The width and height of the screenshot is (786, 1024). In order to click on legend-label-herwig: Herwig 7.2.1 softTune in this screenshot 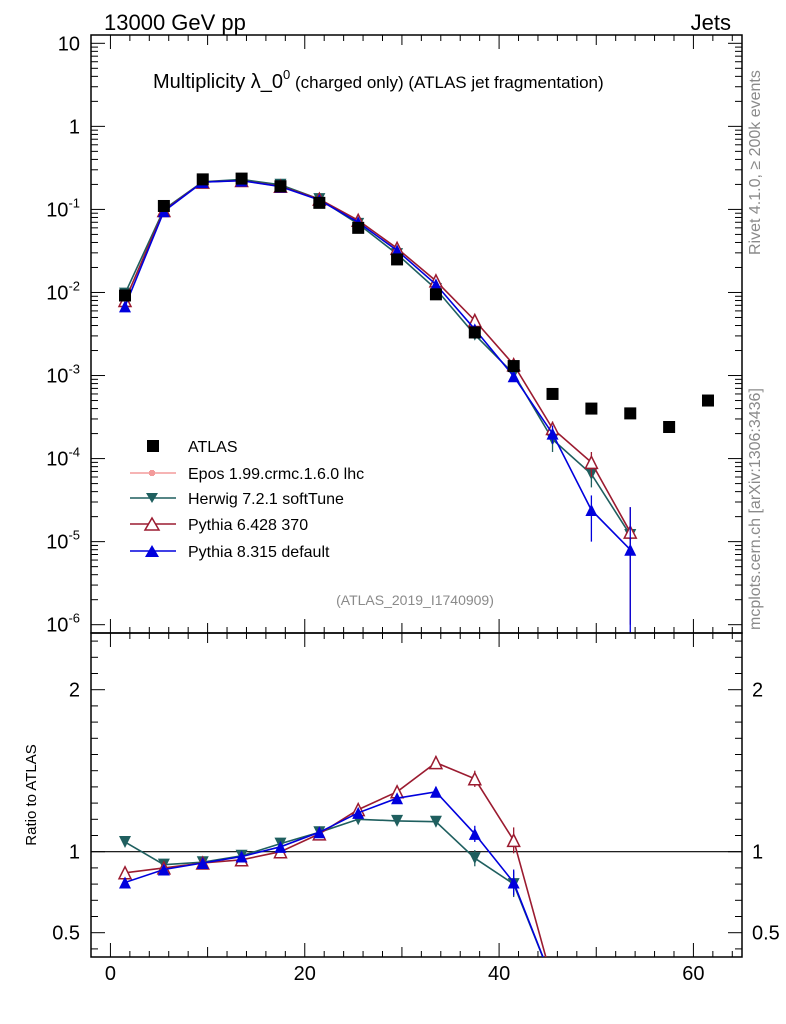, I will do `click(266, 499)`.